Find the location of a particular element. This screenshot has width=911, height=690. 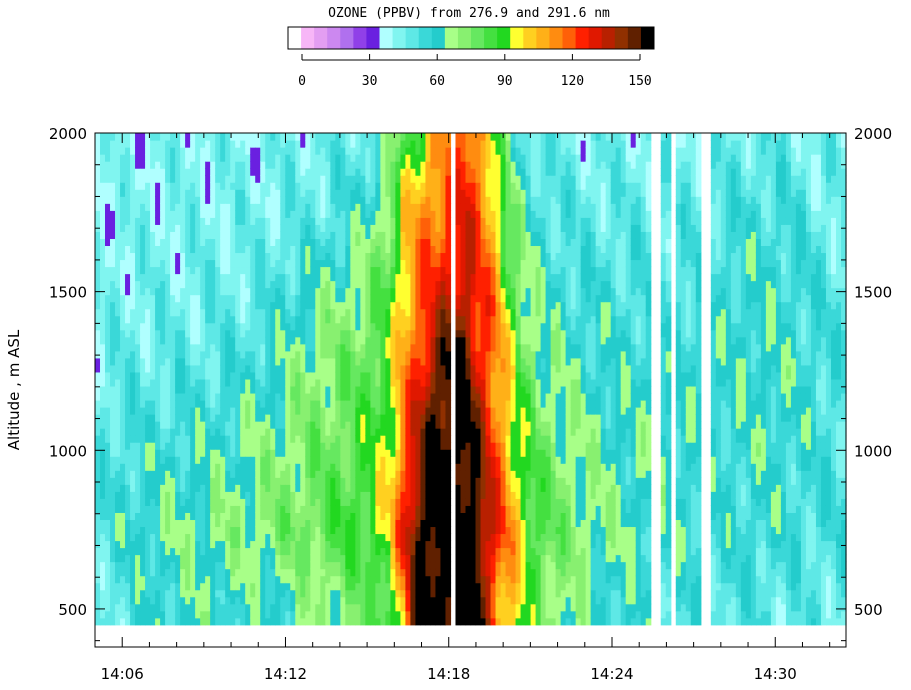

colorbar-segment is located at coordinates (451, 38).